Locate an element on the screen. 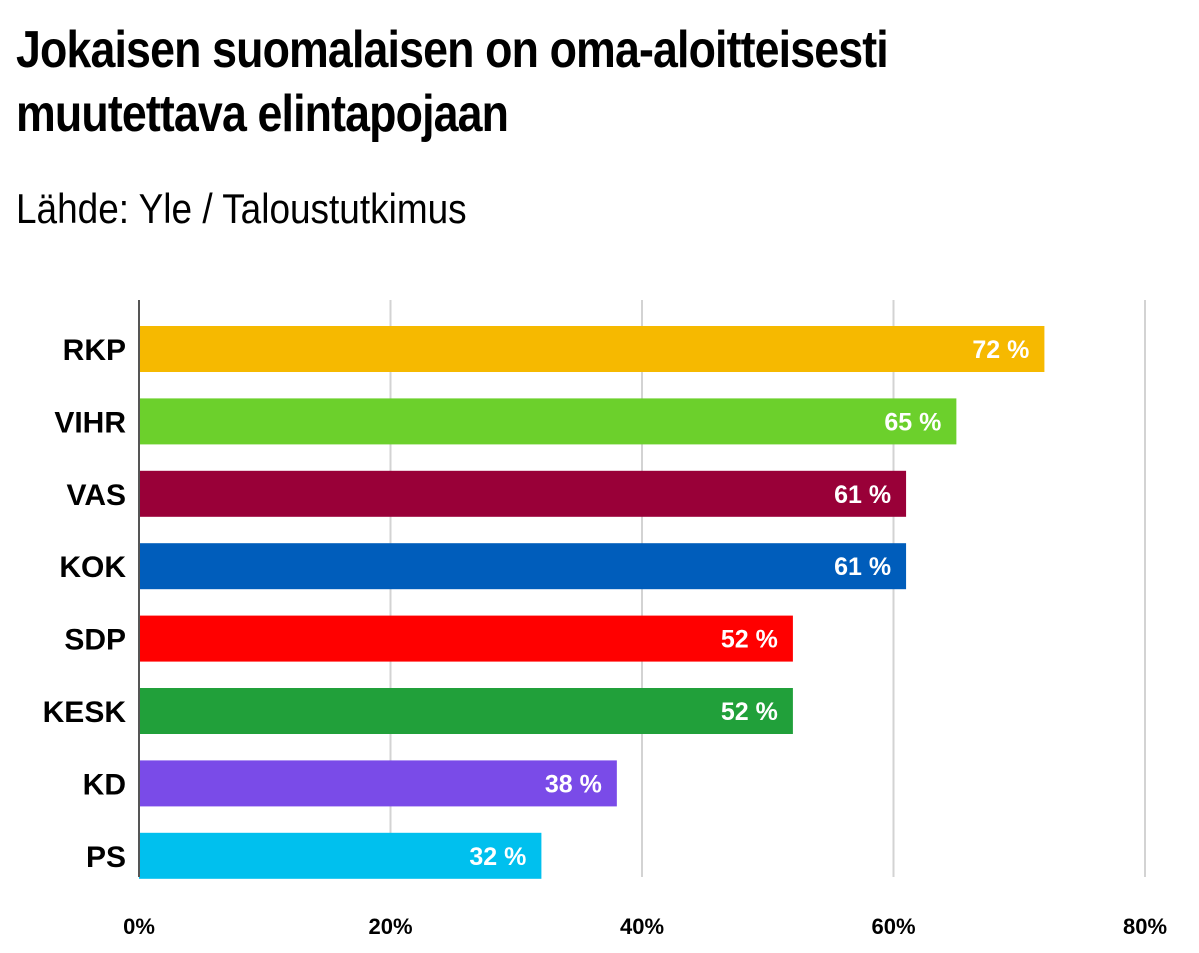 The height and width of the screenshot is (953, 1199). x-tick-label: 60% is located at coordinates (893, 926).